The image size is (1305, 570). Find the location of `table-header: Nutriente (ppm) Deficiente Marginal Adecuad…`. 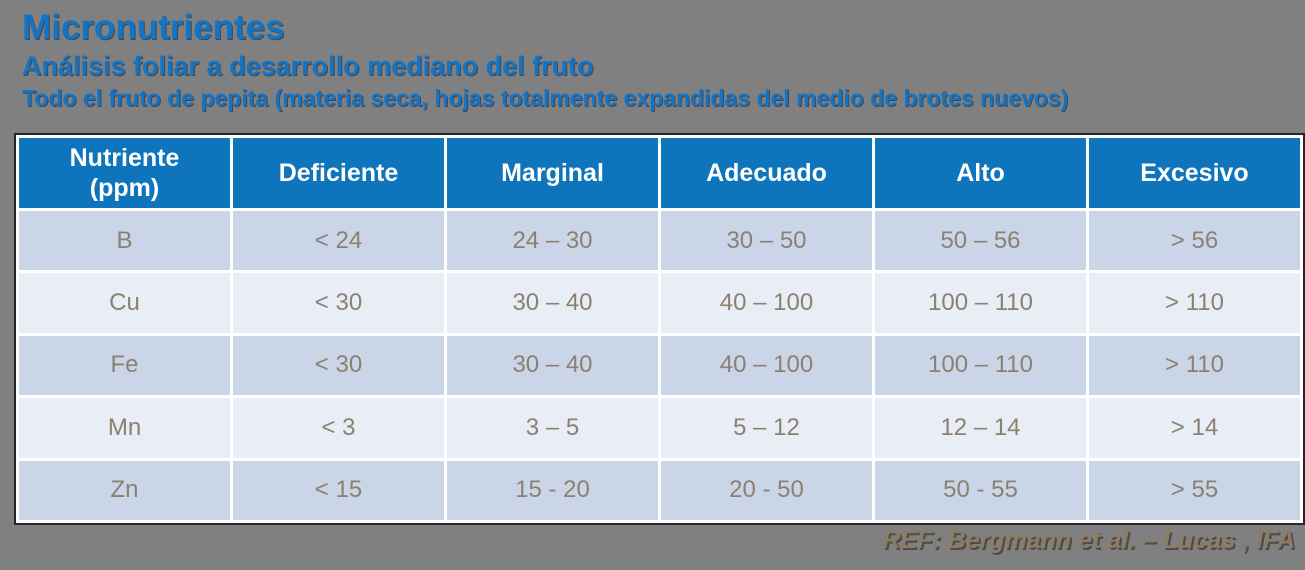

table-header: Nutriente (ppm) Deficiente Marginal Adecuad… is located at coordinates (659, 173).